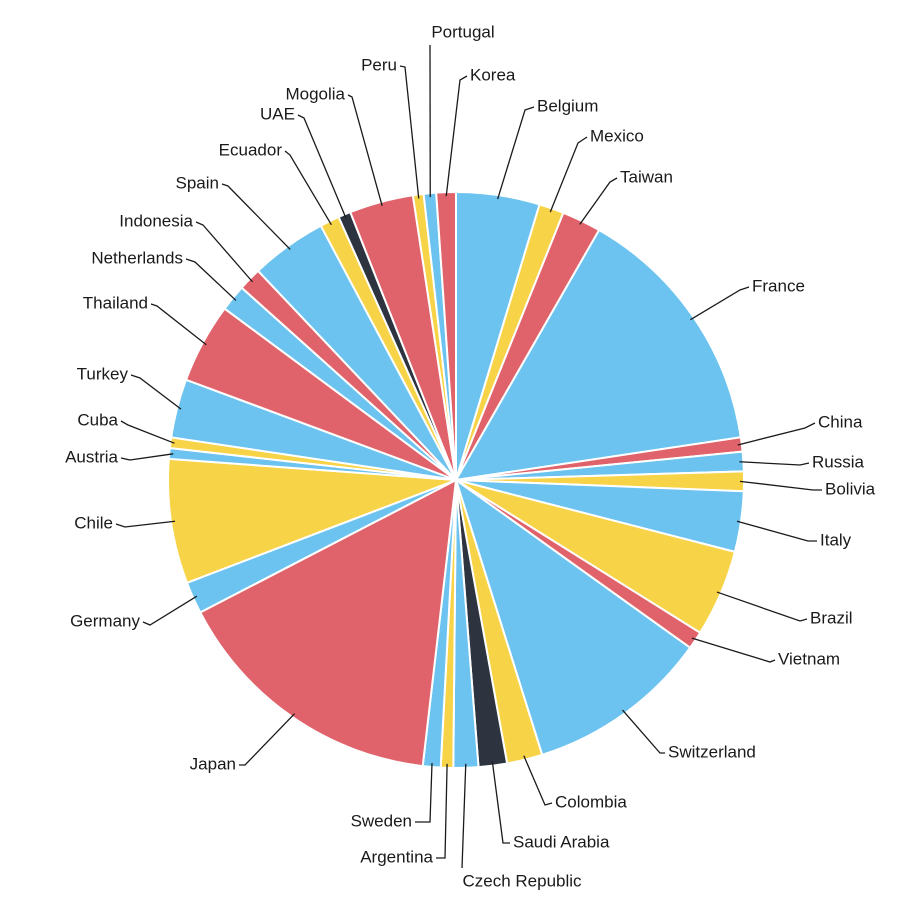  I want to click on slice-label: Mogolia, so click(315, 93).